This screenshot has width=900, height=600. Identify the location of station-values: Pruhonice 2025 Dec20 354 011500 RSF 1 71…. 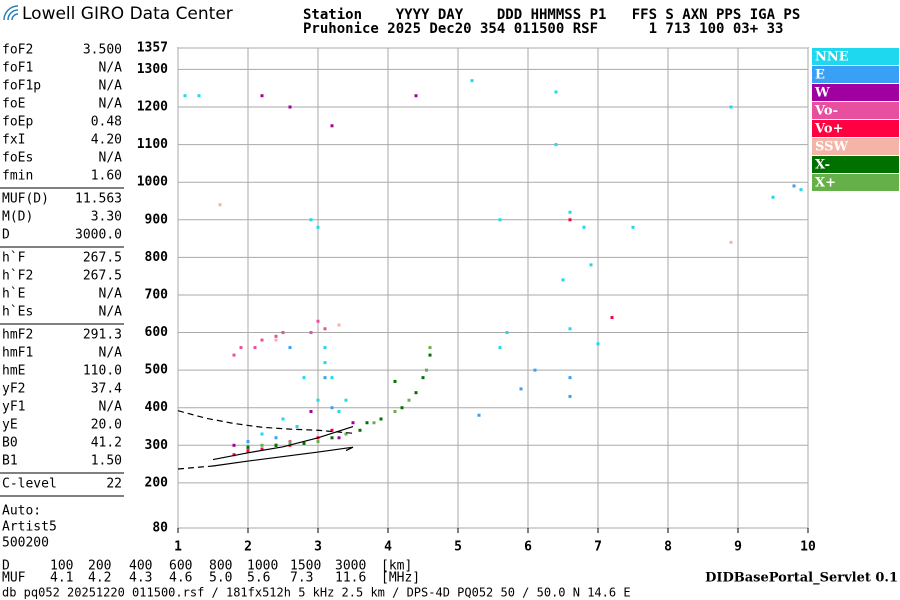
(543, 29).